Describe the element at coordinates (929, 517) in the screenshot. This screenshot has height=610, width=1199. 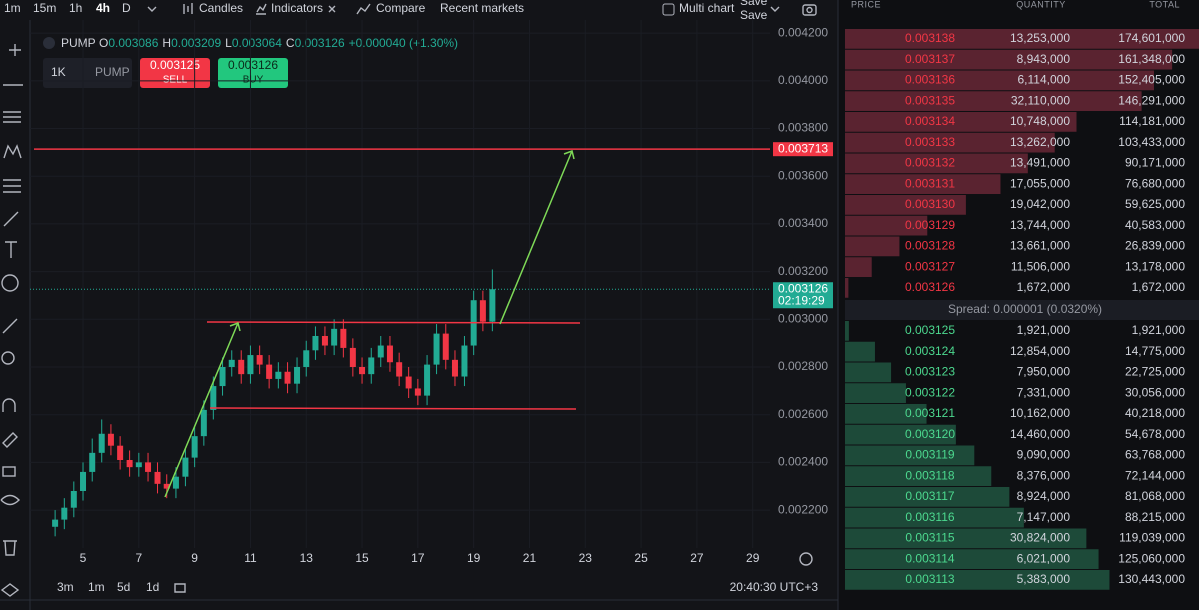
I see `price: 0.003116` at that location.